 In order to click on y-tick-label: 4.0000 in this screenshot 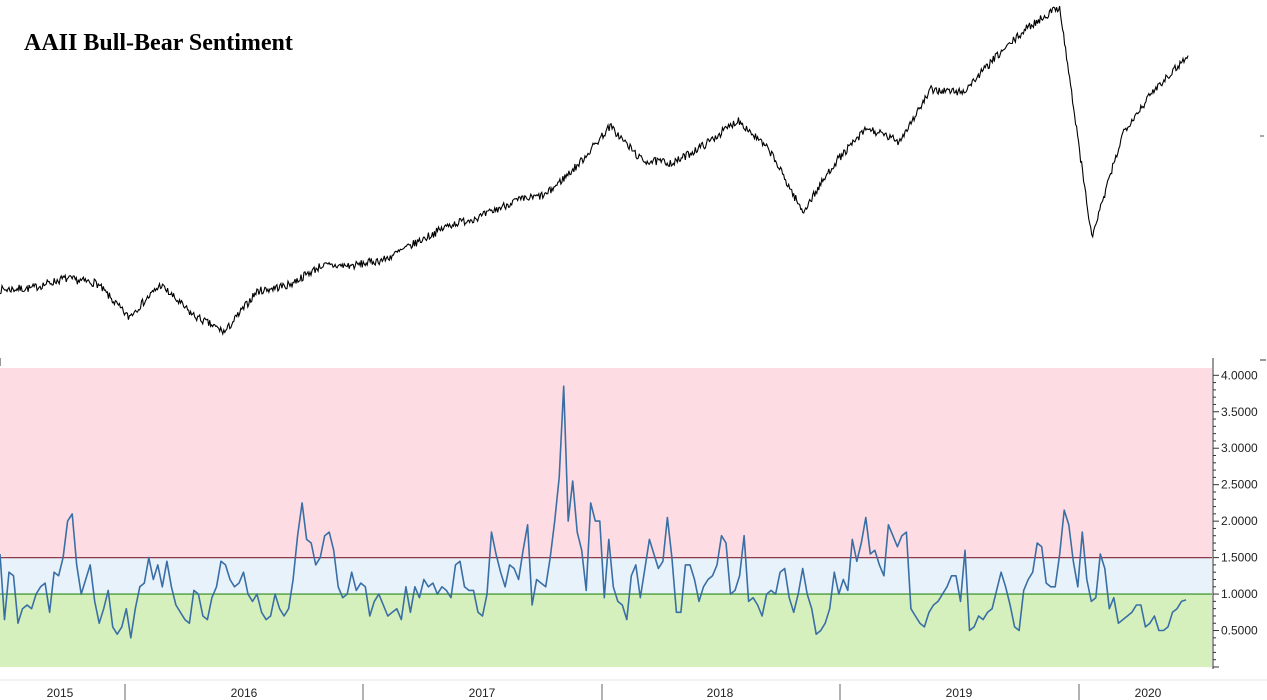, I will do `click(1239, 375)`.